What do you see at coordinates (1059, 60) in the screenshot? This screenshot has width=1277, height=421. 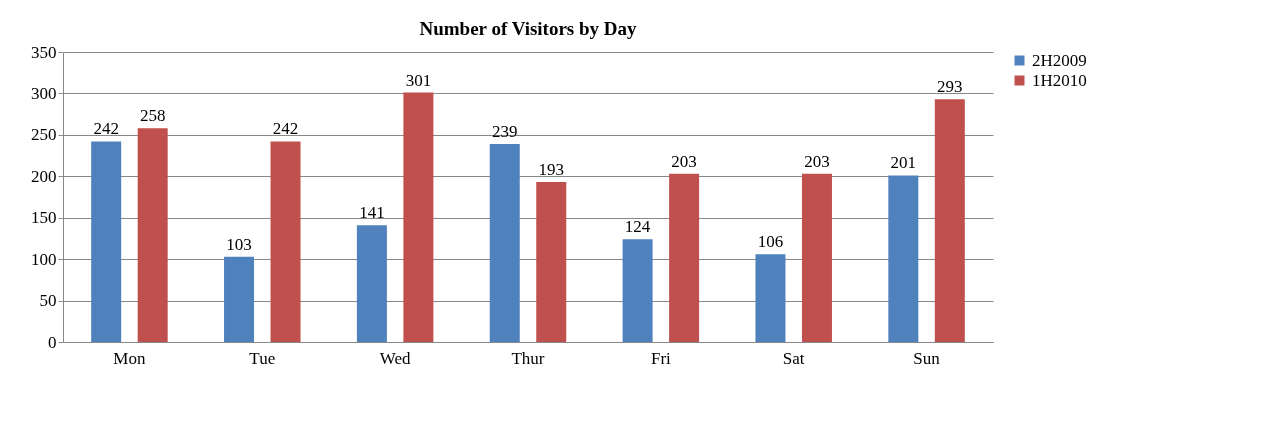 I see `legend-label: 2H2009` at bounding box center [1059, 60].